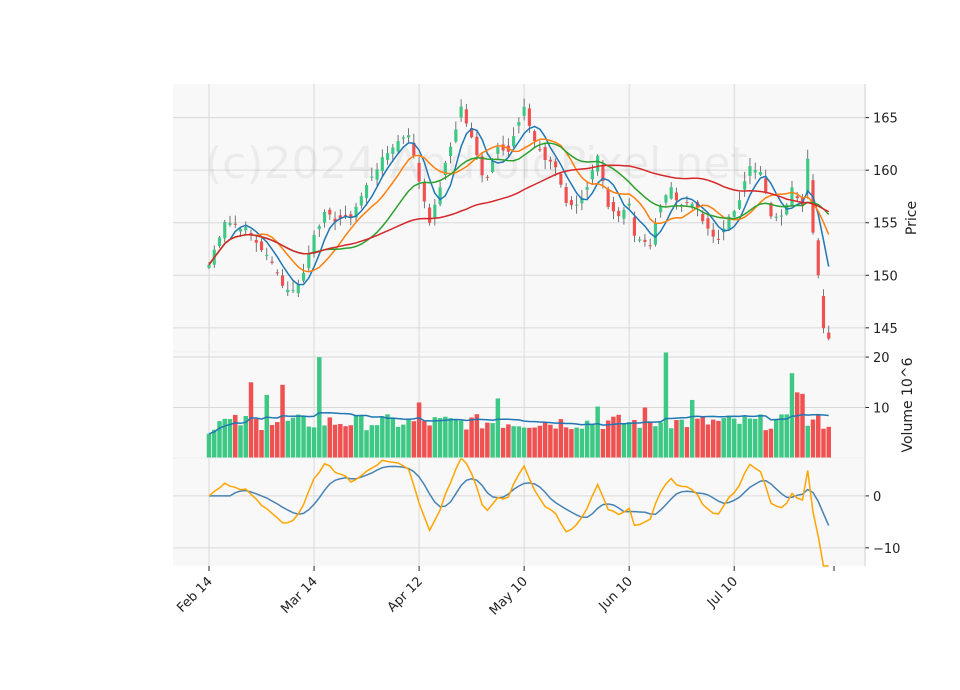 The image size is (960, 690). I want to click on x-tick-label: Apr 12, so click(405, 594).